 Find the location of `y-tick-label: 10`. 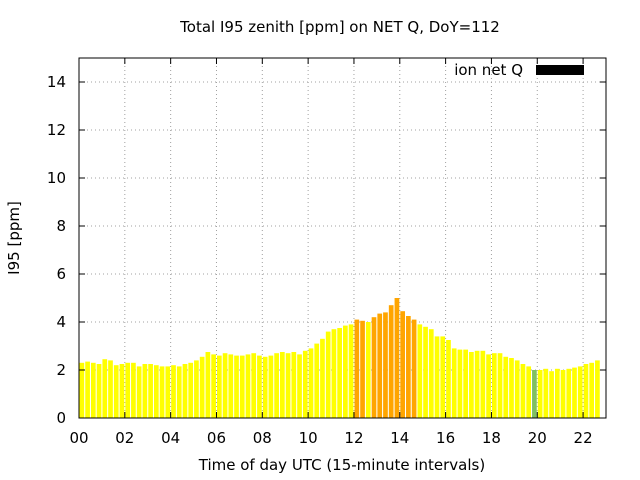

y-tick-label: 10 is located at coordinates (56, 178).